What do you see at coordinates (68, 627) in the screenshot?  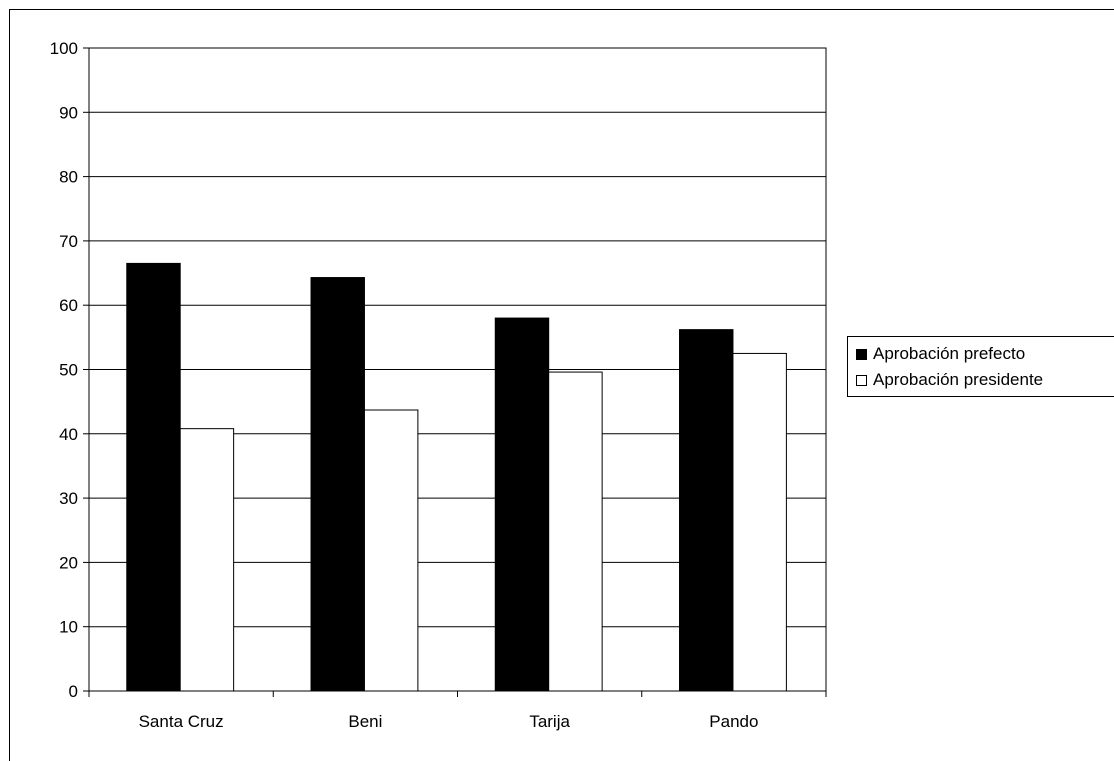 I see `y-tick-label-10: 10` at bounding box center [68, 627].